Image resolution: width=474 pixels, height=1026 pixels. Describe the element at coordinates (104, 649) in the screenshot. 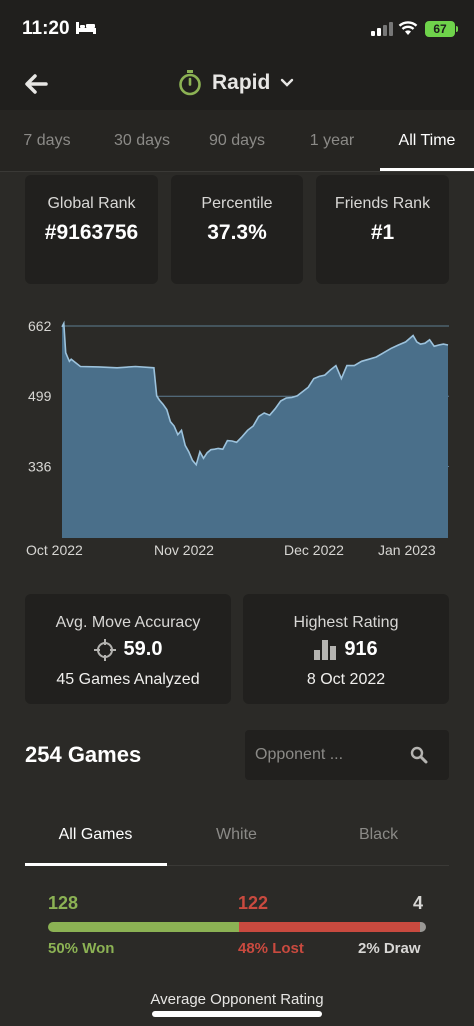

I see `crosshair-icon` at that location.